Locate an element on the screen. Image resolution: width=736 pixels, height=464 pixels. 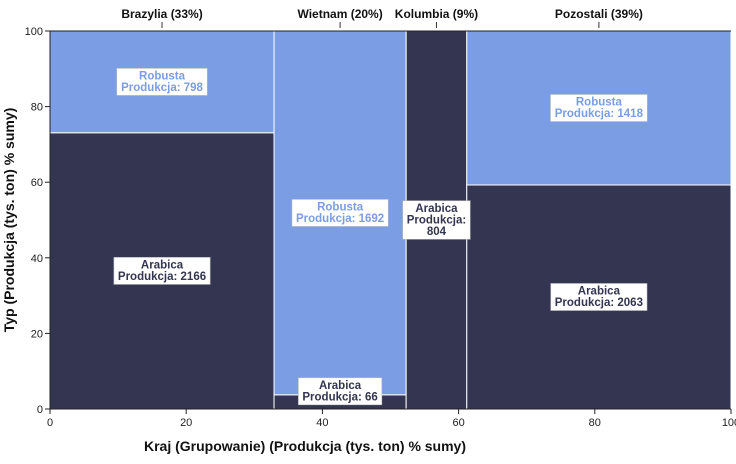
y-tick-label: 20 is located at coordinates (37, 334).